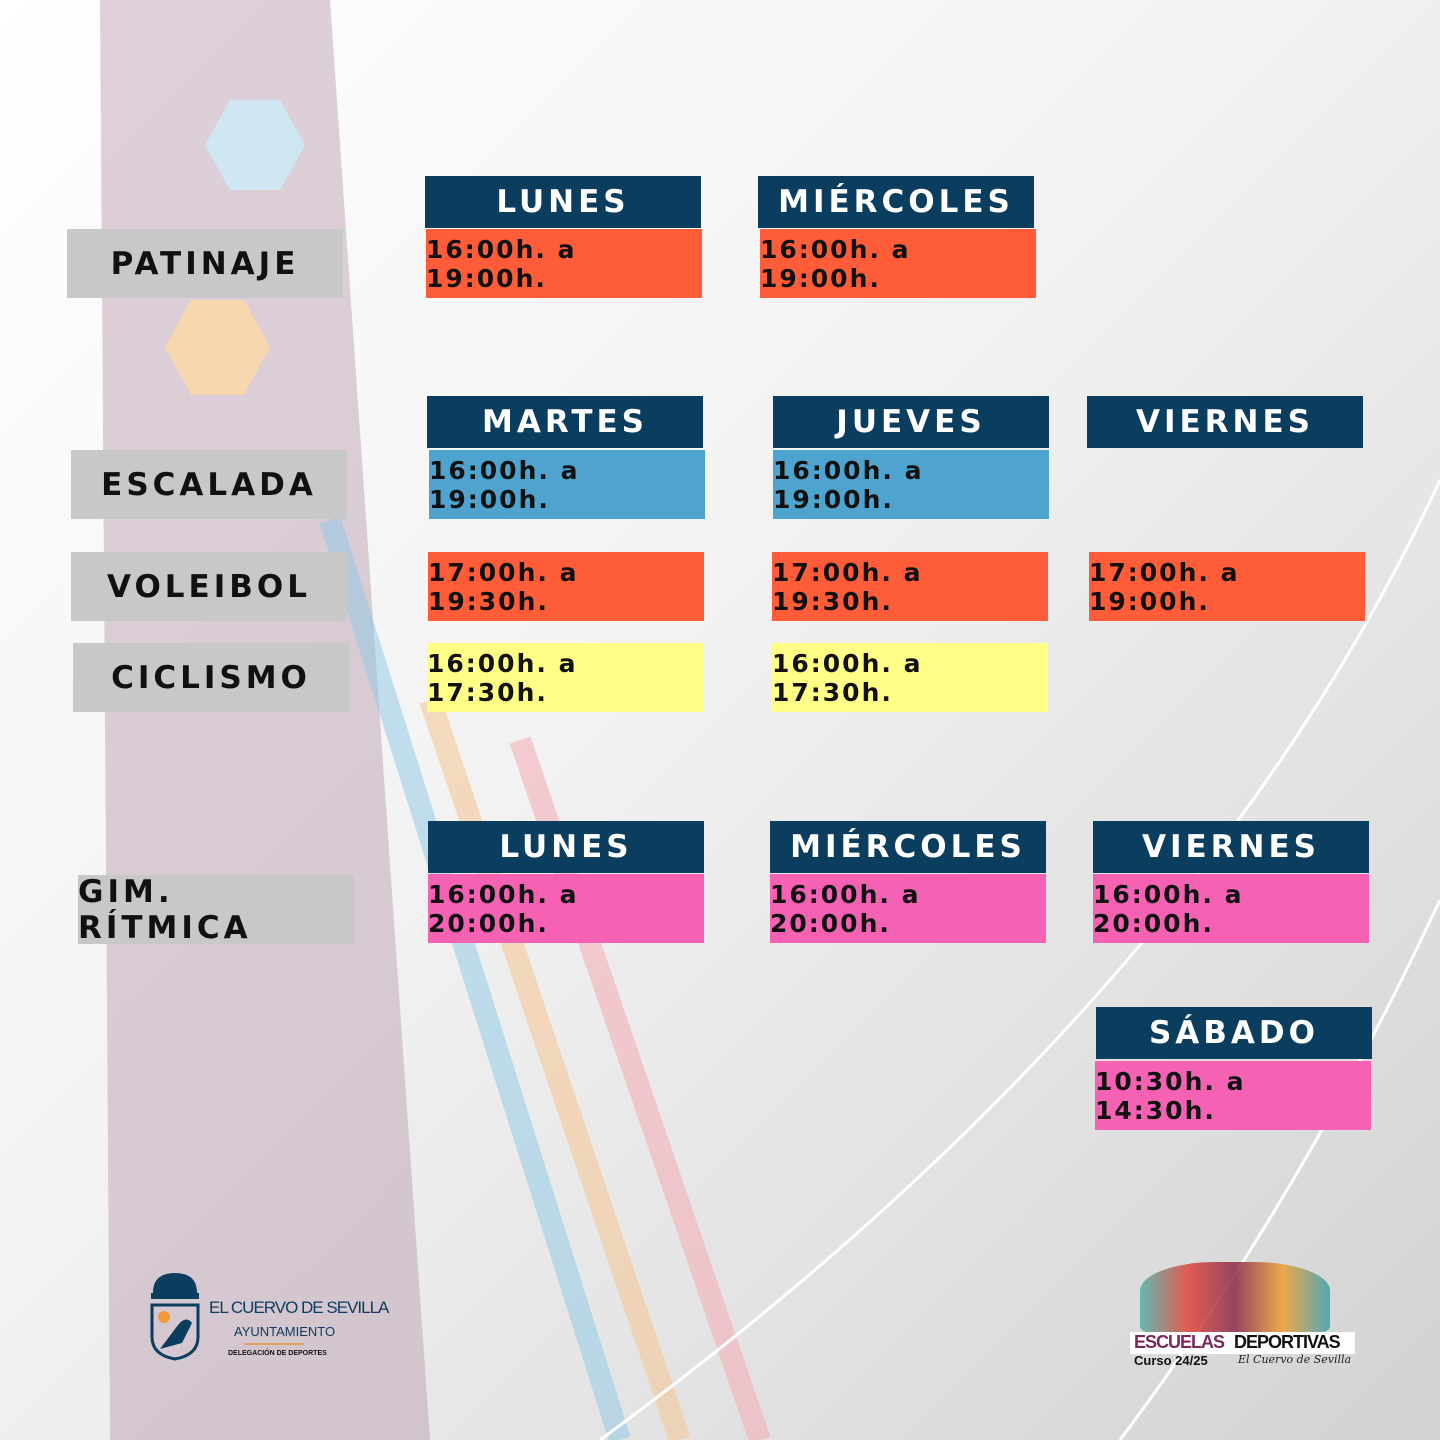 This screenshot has width=1440, height=1440. I want to click on activity-label-gimnasia-ritmica: GIM. RÍTMICA, so click(216, 910).